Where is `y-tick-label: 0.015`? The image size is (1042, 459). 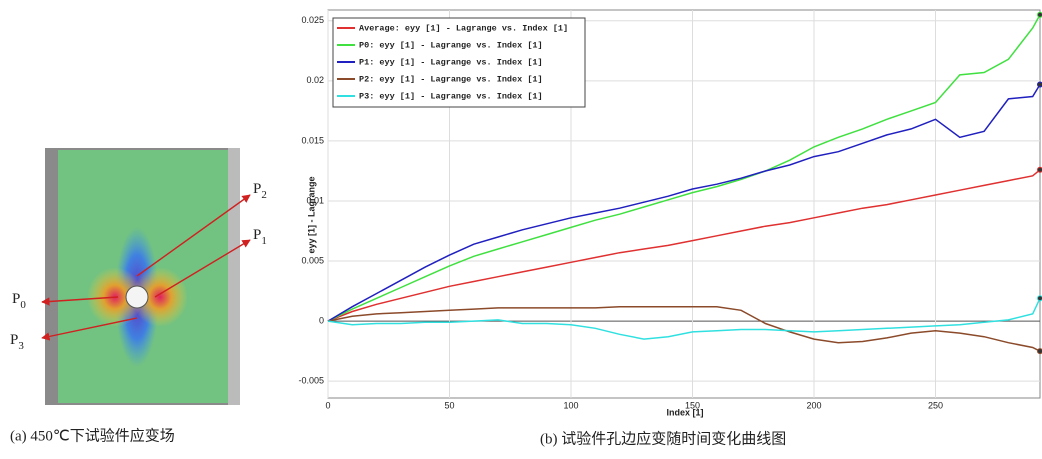
y-tick-label: 0.015 is located at coordinates (312, 140).